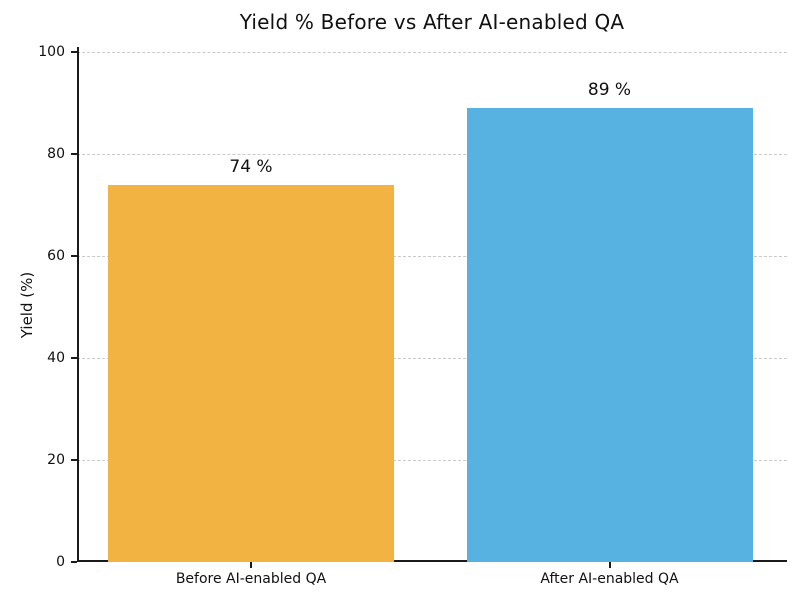  What do you see at coordinates (432, 561) in the screenshot?
I see `x-axis-spine` at bounding box center [432, 561].